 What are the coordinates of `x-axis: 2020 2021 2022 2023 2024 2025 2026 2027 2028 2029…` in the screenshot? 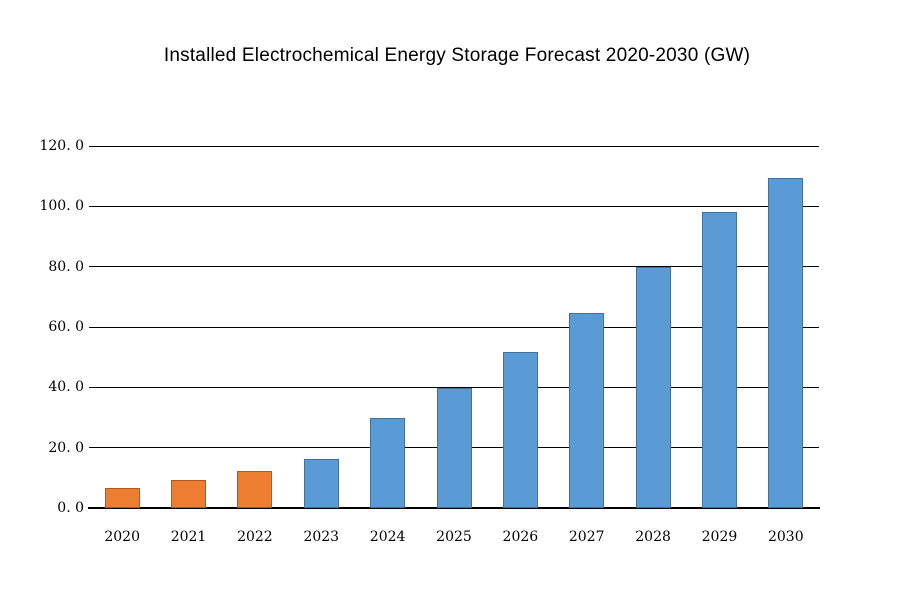 It's located at (454, 539).